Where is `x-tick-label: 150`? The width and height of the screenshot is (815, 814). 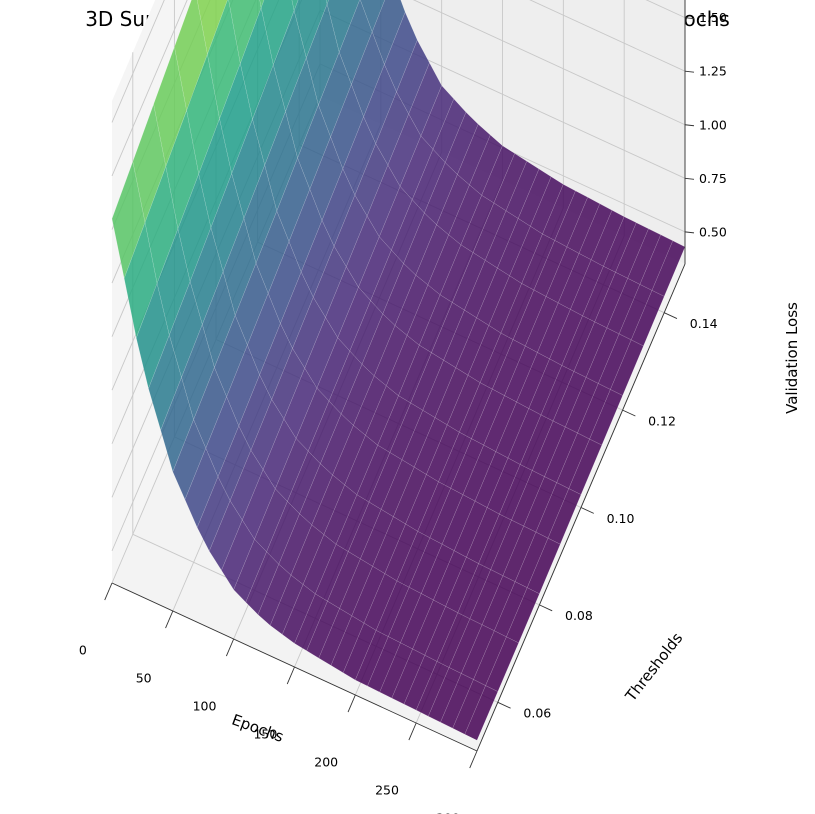
x-tick-label: 150 is located at coordinates (265, 734).